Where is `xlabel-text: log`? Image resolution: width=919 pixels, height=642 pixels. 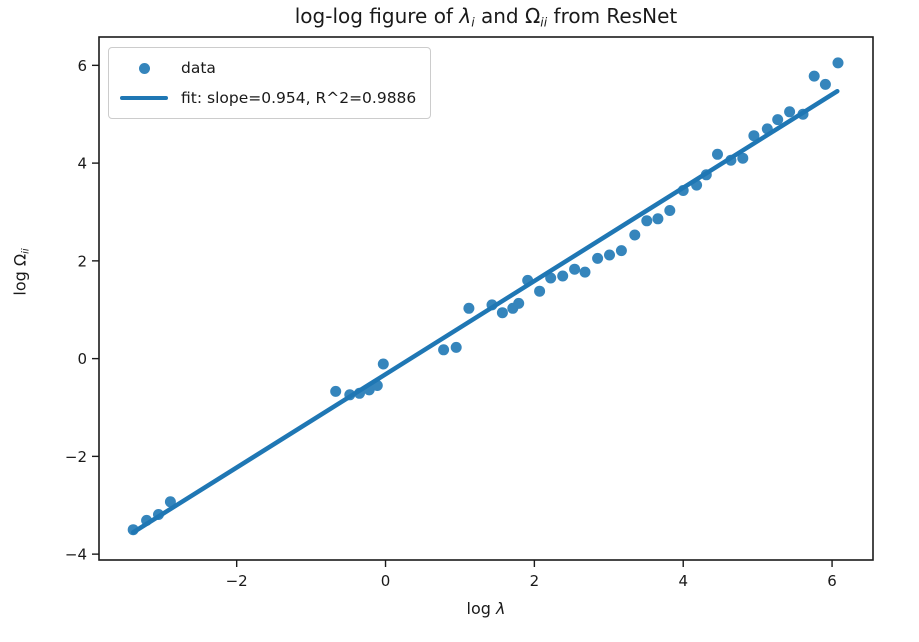 xlabel-text: log is located at coordinates (481, 608).